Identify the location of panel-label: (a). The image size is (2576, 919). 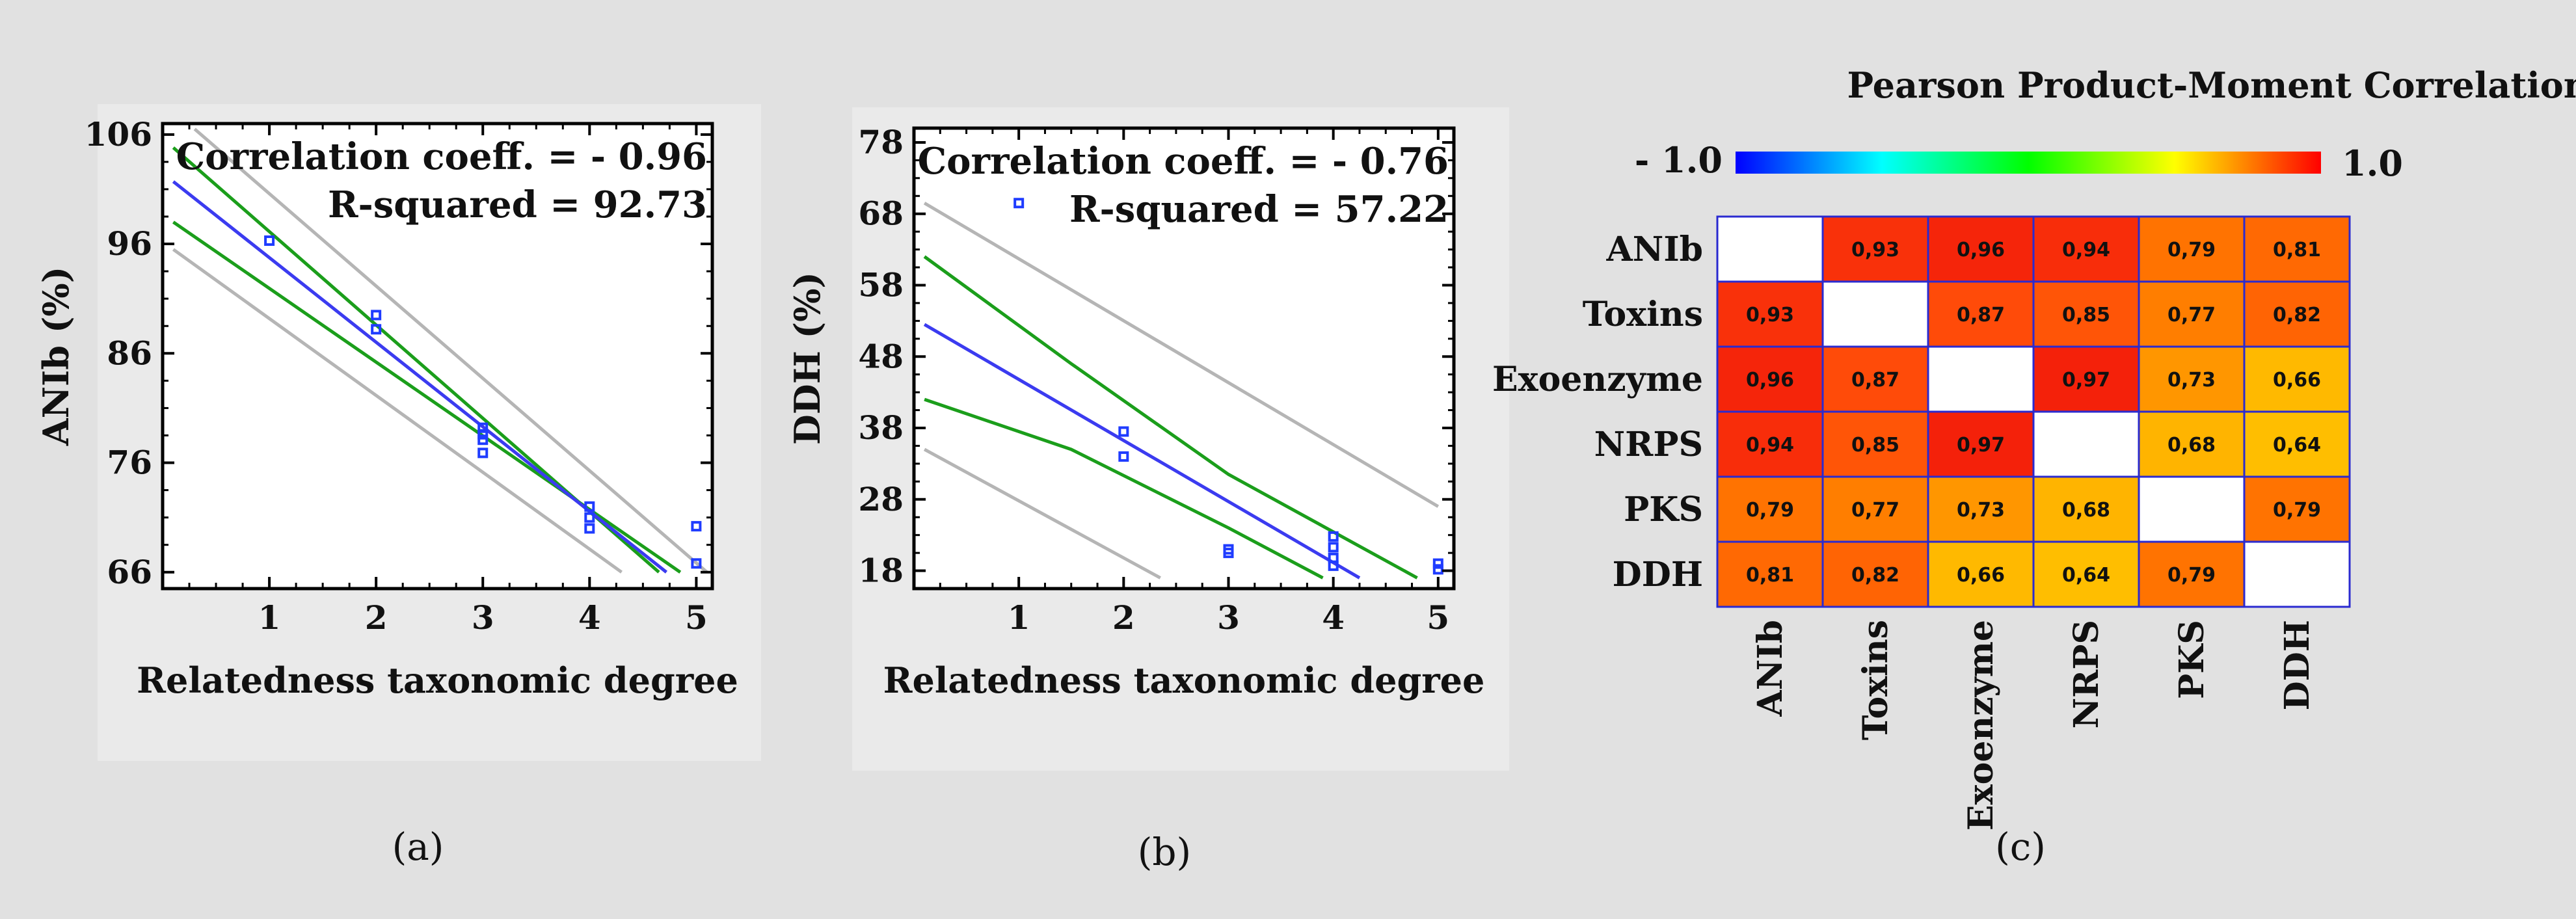
(418, 847).